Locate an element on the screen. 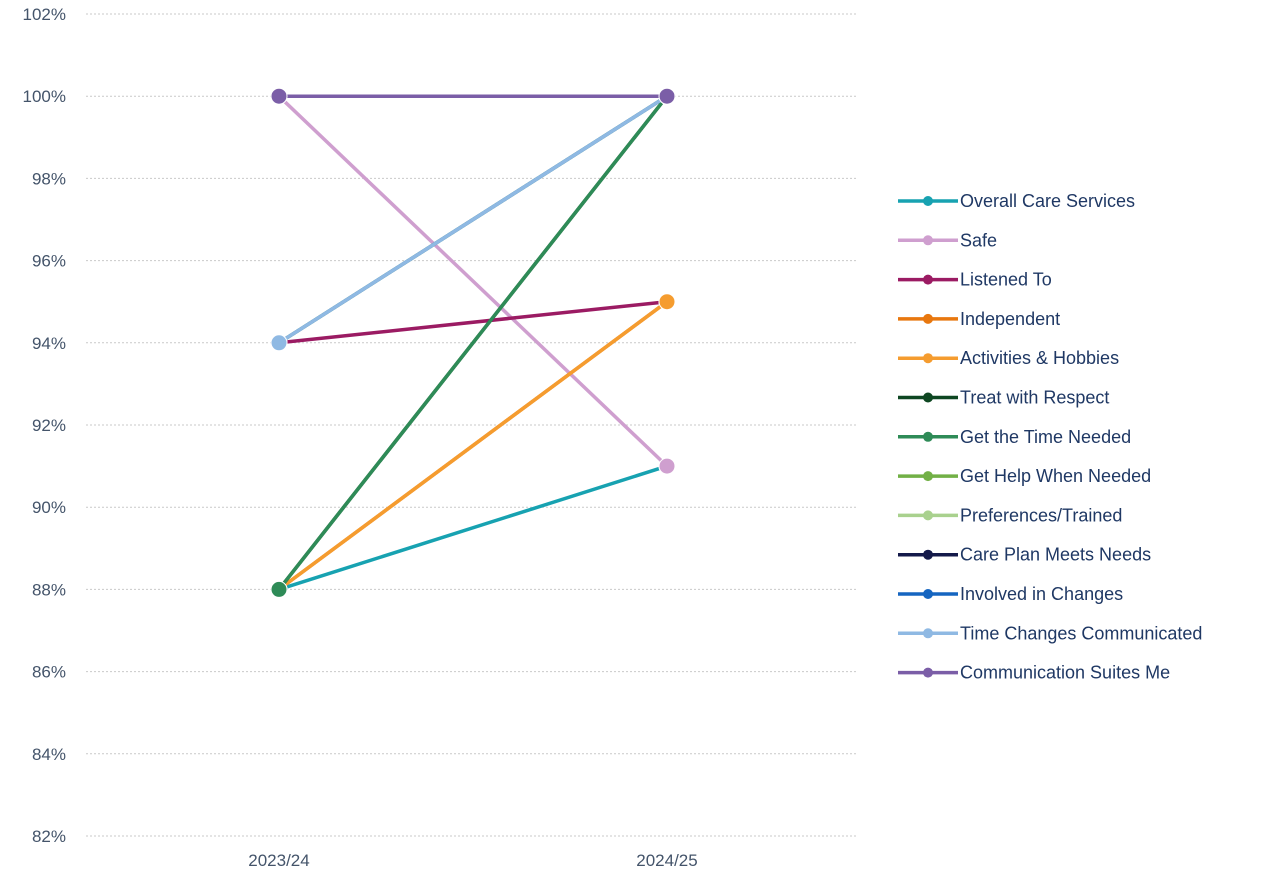  legend-label: Treat with Respect is located at coordinates (1034, 398).